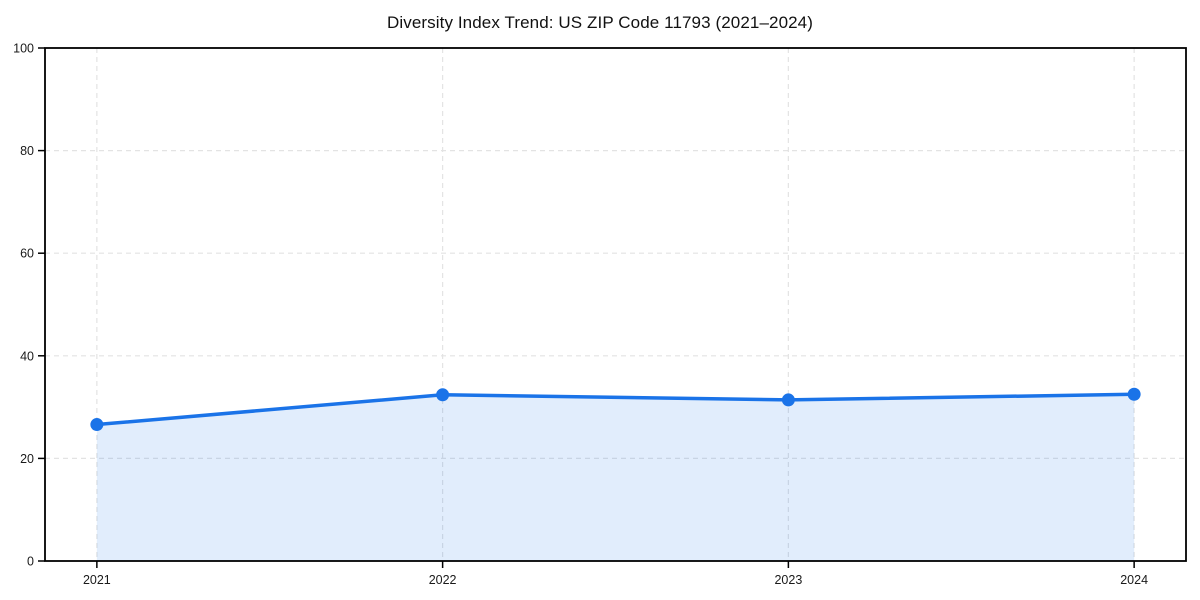 The image size is (1200, 600). Describe the element at coordinates (27, 459) in the screenshot. I see `y-tick-label: 20` at that location.